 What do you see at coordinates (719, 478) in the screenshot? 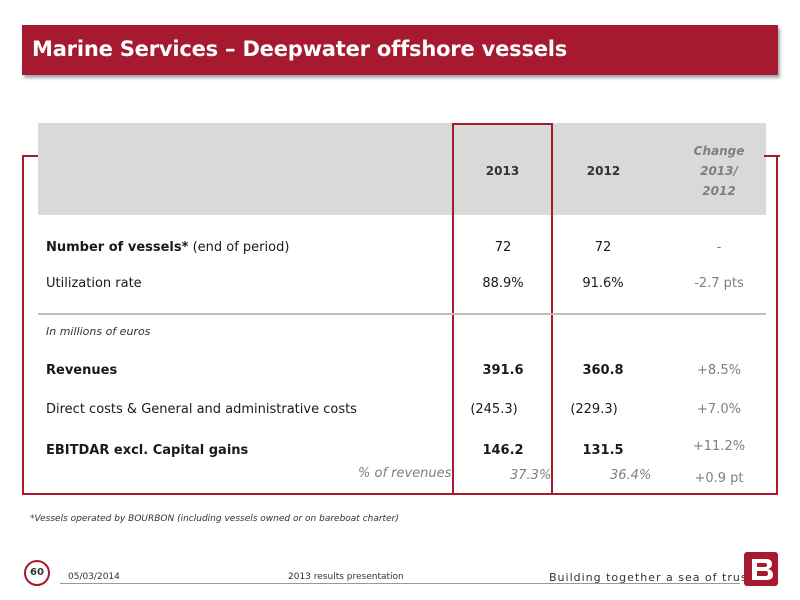
I see `pct-revenues-change: +0.9 pt` at bounding box center [719, 478].